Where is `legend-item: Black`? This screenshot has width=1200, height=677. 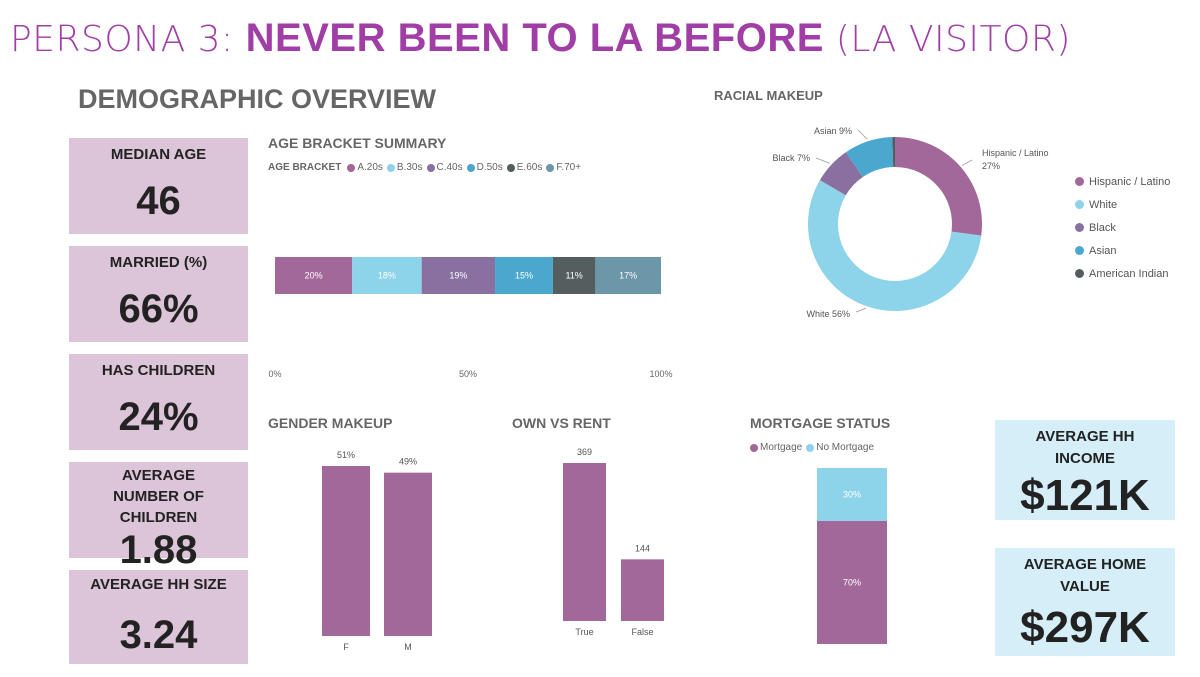 legend-item: Black is located at coordinates (1122, 227).